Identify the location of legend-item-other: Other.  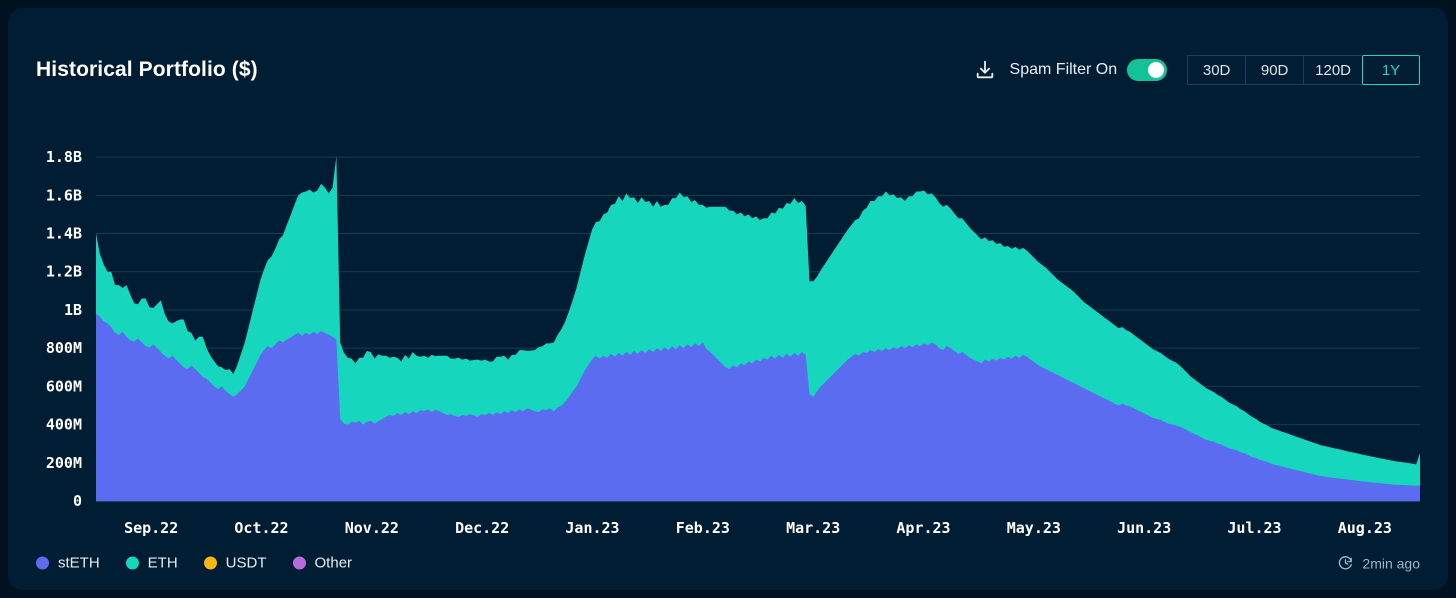
(322, 563).